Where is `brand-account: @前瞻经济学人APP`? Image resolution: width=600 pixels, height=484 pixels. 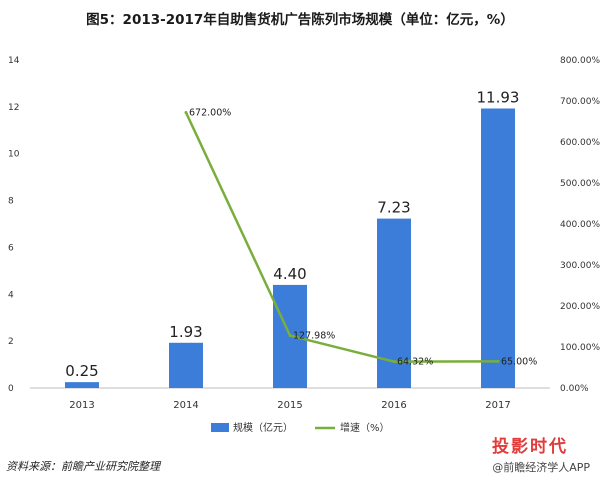 brand-account: @前瞻经济学人APP is located at coordinates (541, 467).